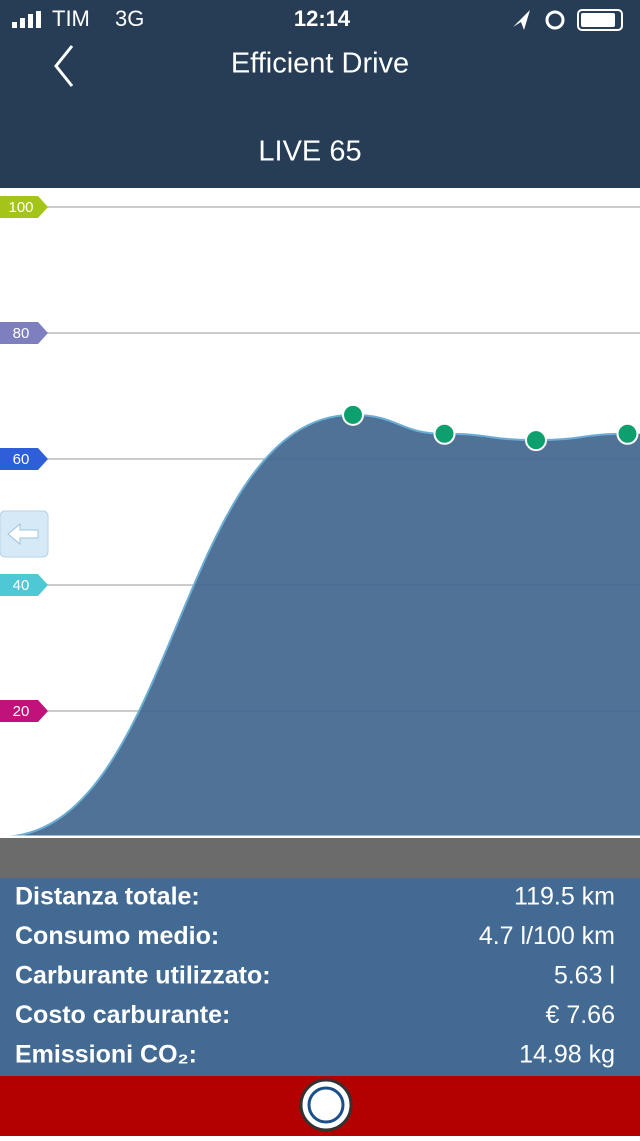 Image resolution: width=640 pixels, height=1141 pixels. I want to click on arrow-icon, so click(23, 534).